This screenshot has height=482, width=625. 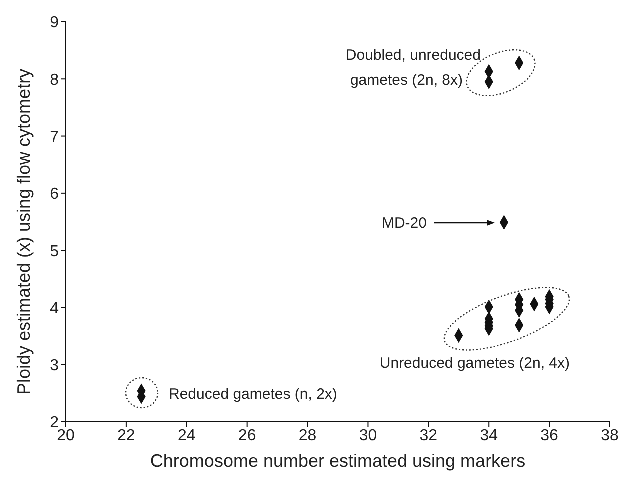 What do you see at coordinates (55, 80) in the screenshot?
I see `y-tick-label: 8` at bounding box center [55, 80].